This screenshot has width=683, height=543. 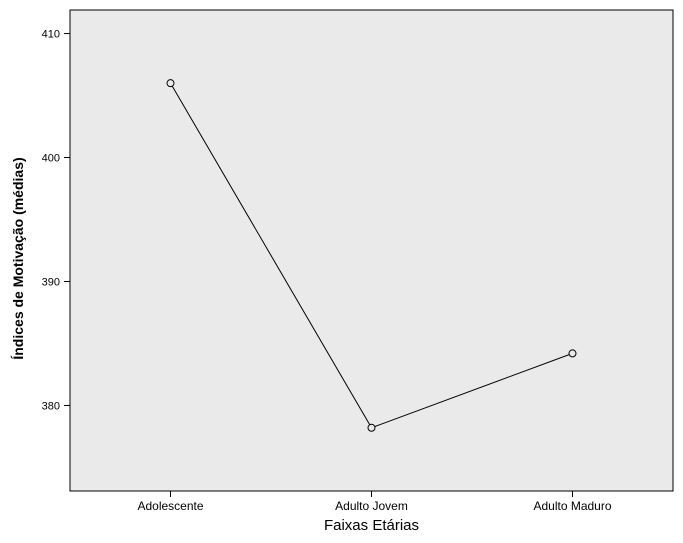 I want to click on y-tick-label: 390, so click(x=51, y=282).